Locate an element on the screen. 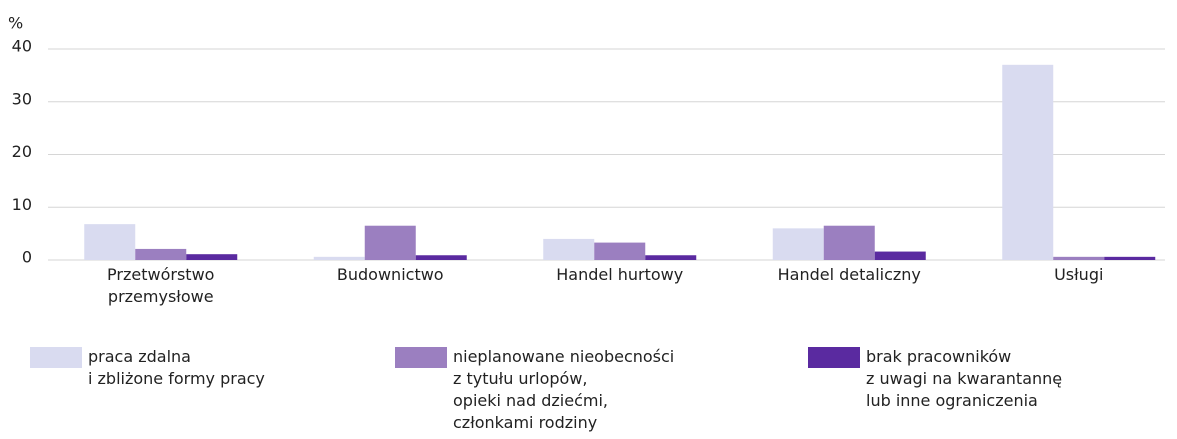 This screenshot has width=1177, height=439. y-tick-label: 30 is located at coordinates (22, 98).